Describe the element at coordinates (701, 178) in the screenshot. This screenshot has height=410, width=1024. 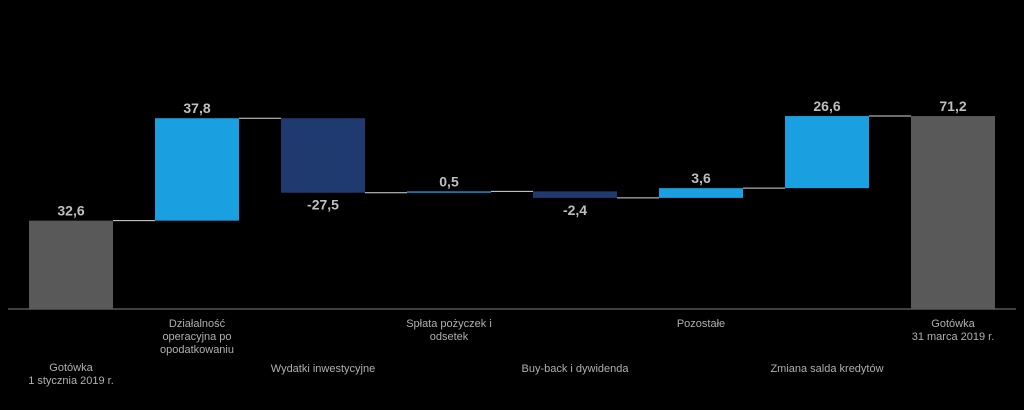
I see `value-label: 3,6` at that location.